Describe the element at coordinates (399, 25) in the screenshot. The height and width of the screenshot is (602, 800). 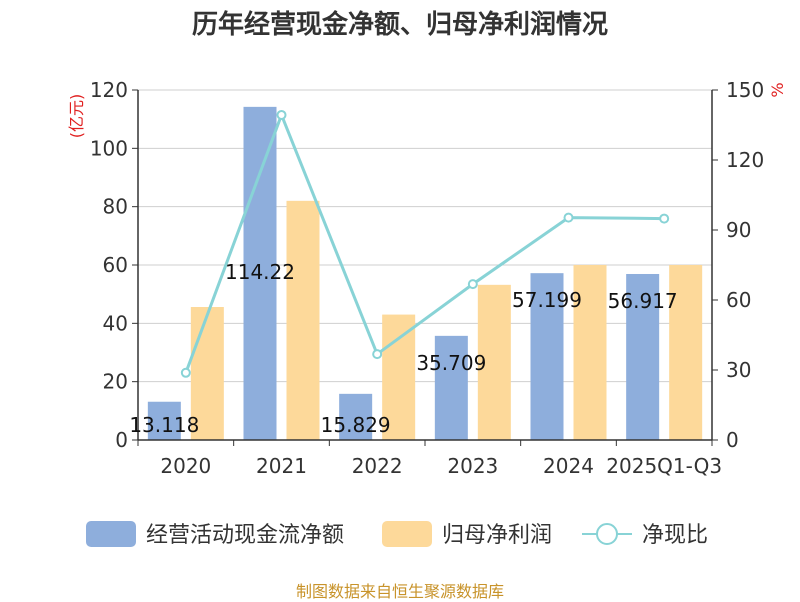
I see `chart-title: 历年经营现金净额、归母净利润情况` at that location.